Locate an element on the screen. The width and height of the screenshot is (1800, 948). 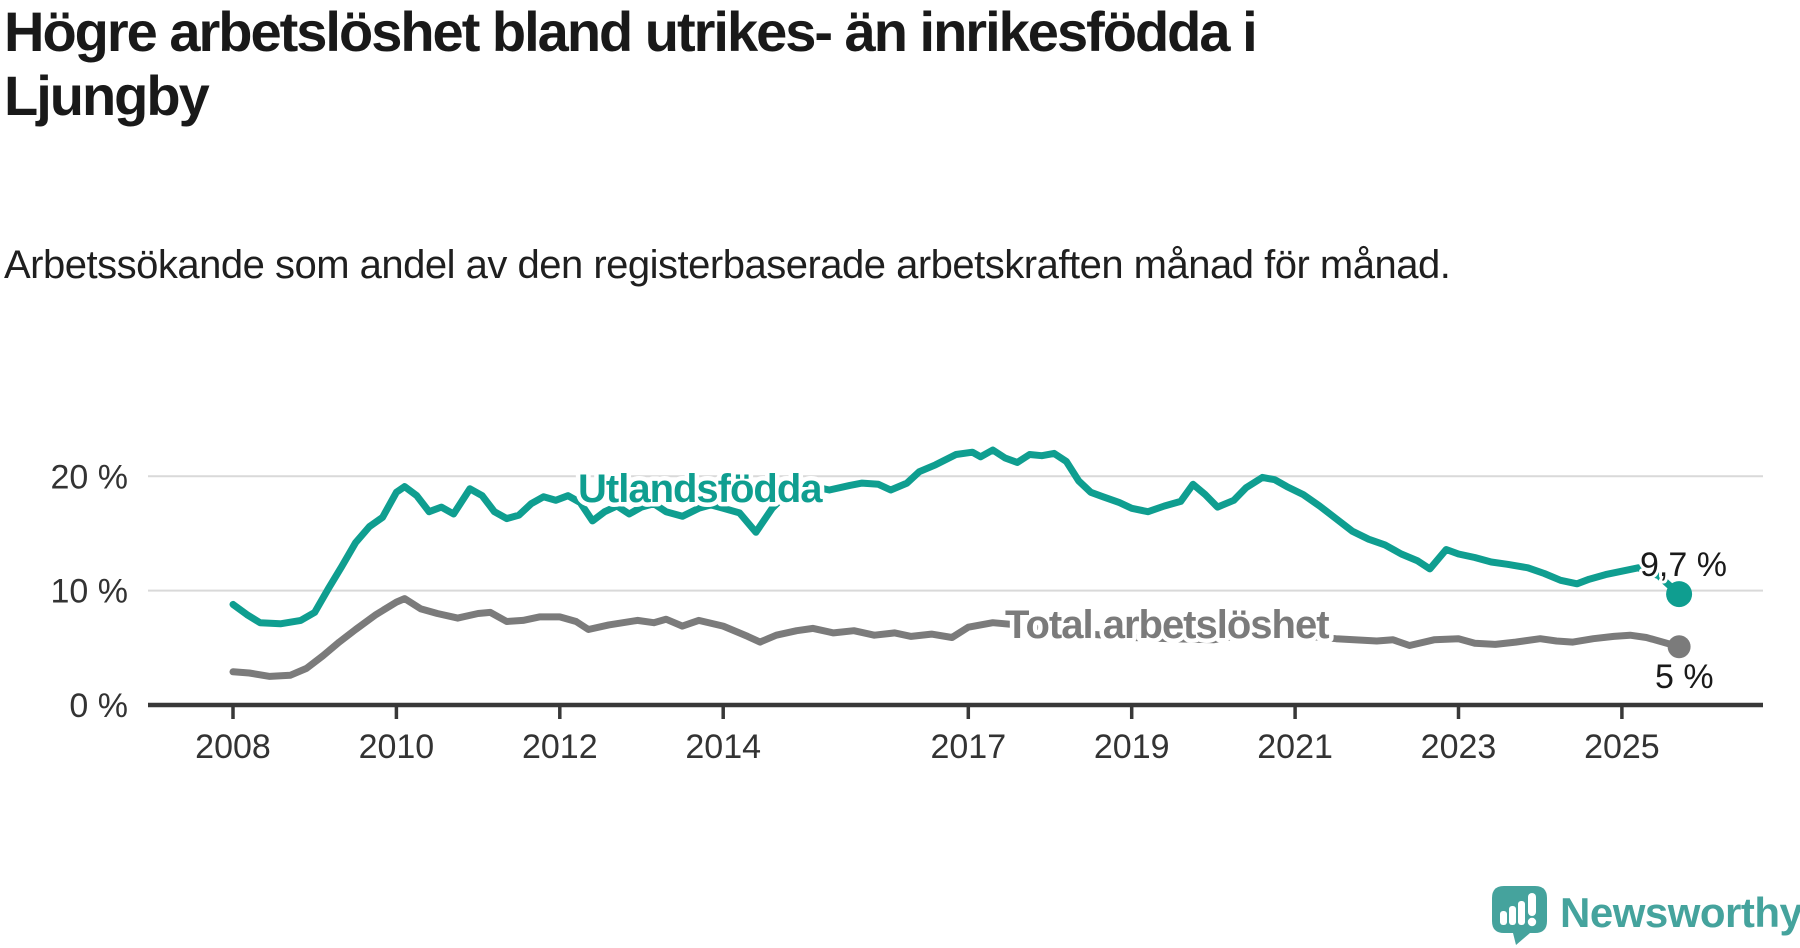
end-value-utlandsfodda: 9,7 % is located at coordinates (1683, 565).